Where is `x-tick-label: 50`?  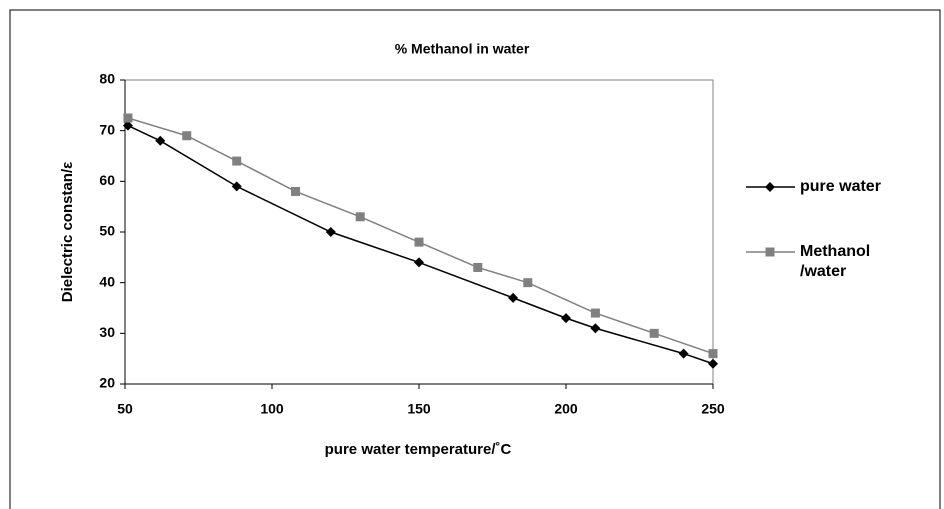
x-tick-label: 50 is located at coordinates (125, 409).